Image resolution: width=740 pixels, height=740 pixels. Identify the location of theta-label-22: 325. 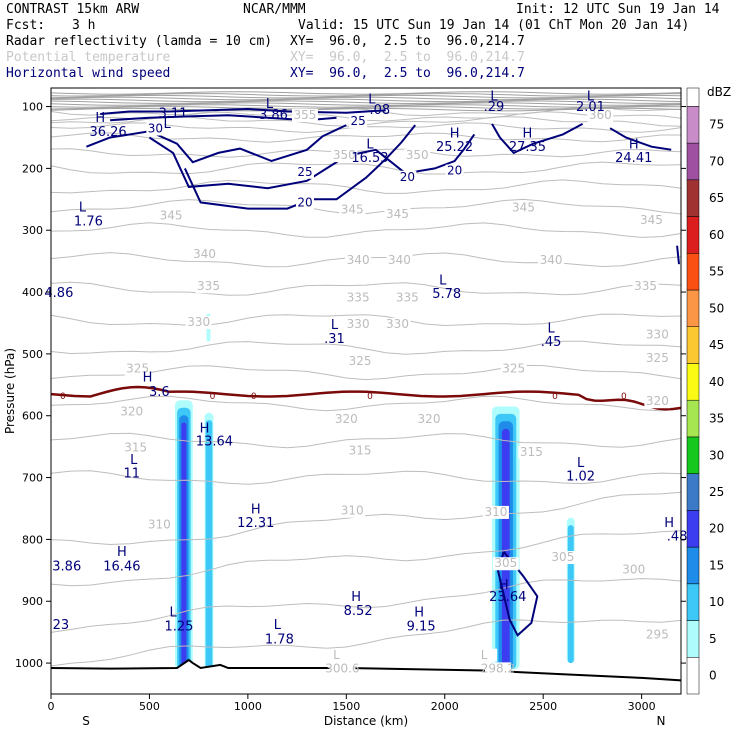
(360, 361).